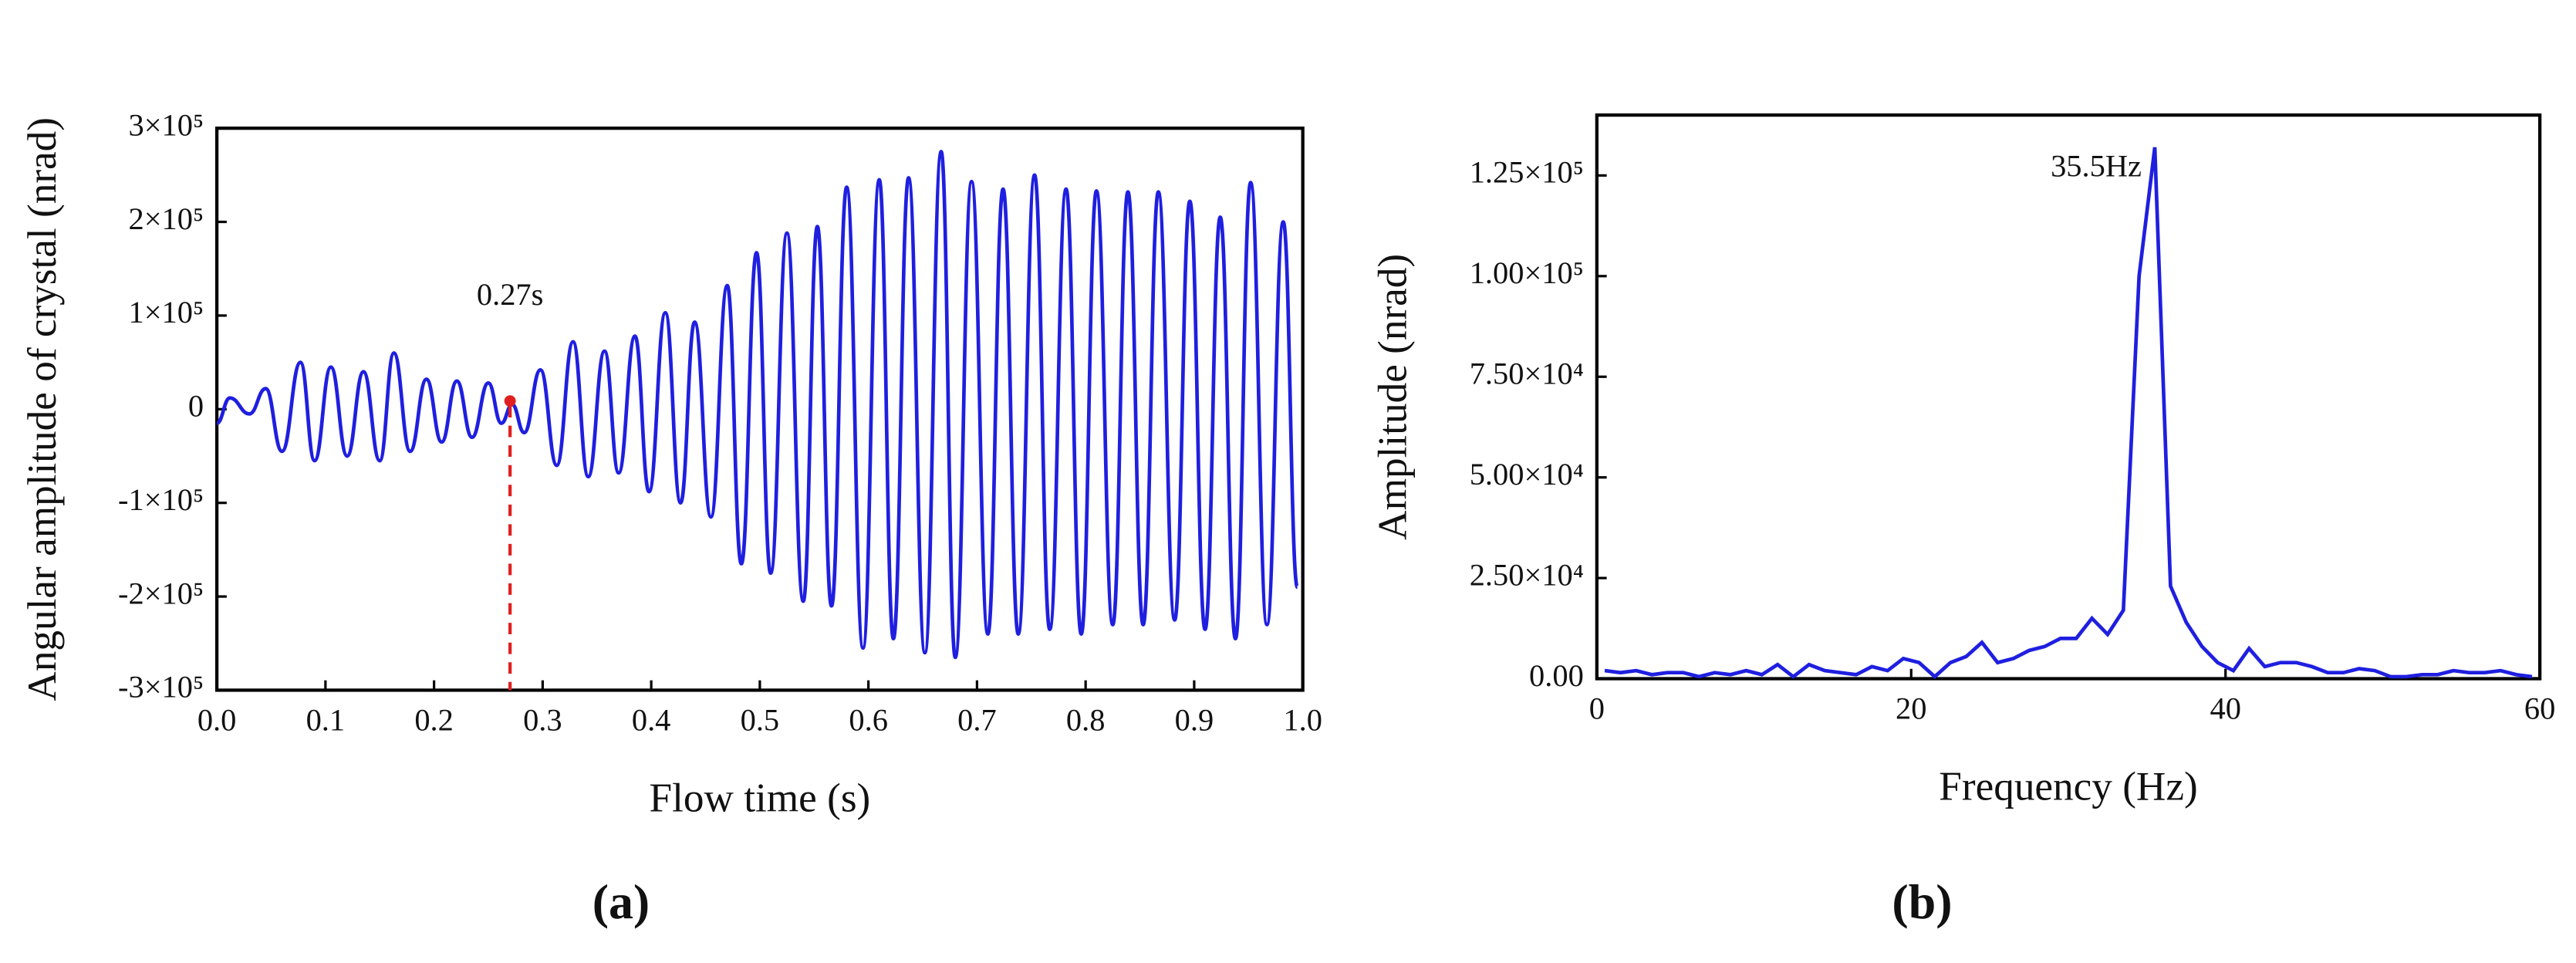 The height and width of the screenshot is (963, 2576). What do you see at coordinates (1392, 397) in the screenshot?
I see `y-axis-title: Amplitude (nrad)` at bounding box center [1392, 397].